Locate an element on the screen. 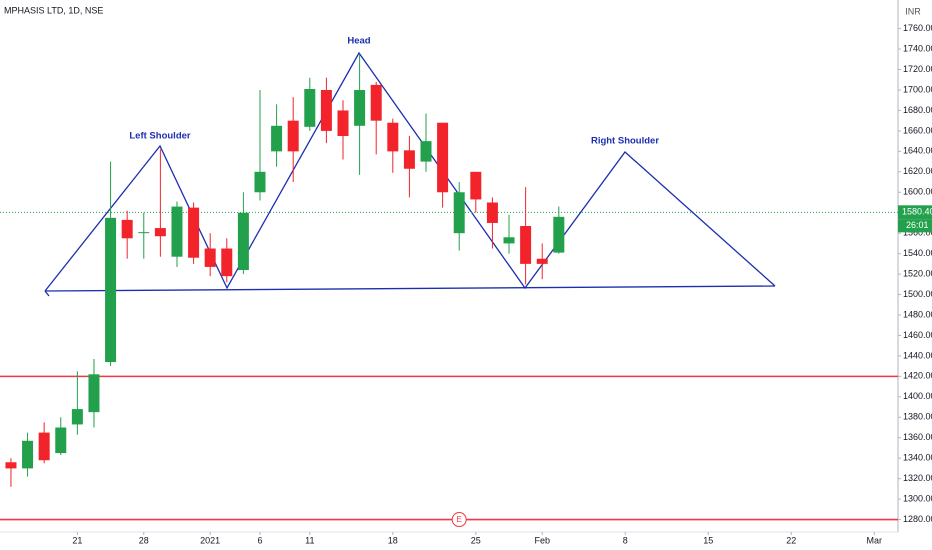 This screenshot has width=932, height=550. x-tick-label: 2021 is located at coordinates (210, 540).